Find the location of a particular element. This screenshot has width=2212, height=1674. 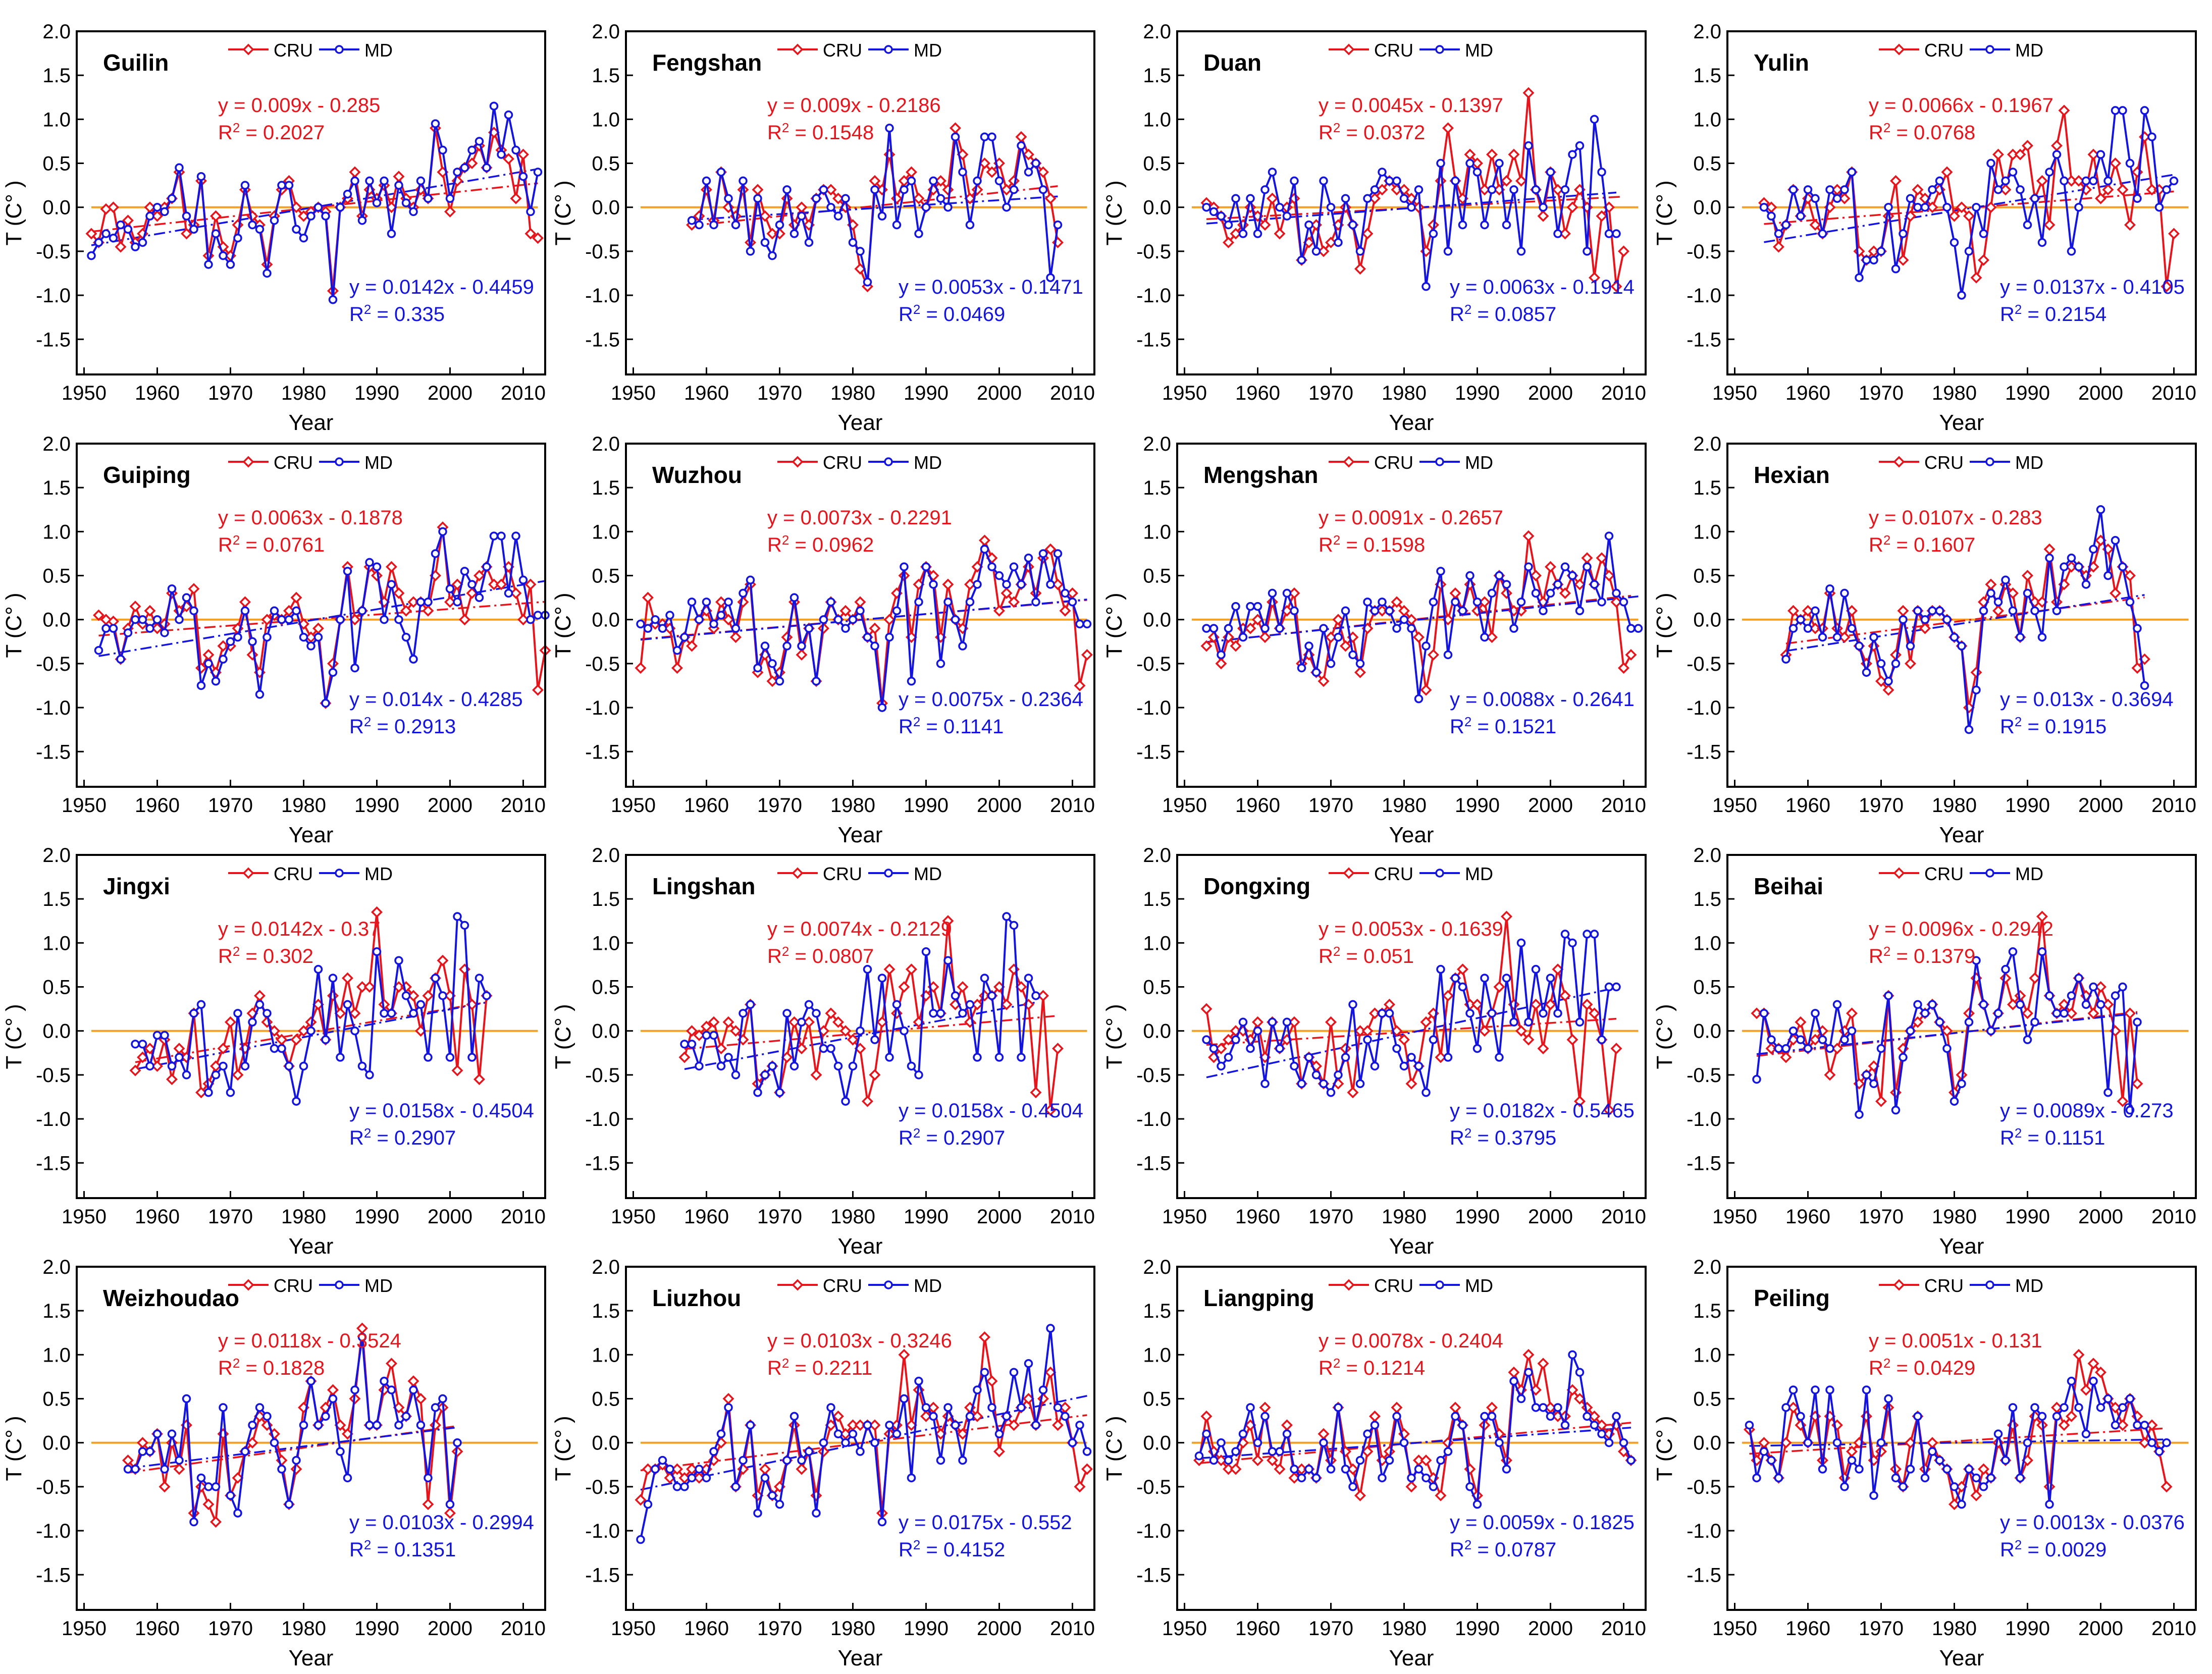

cru-equation: y = 0.0051x - 0.131 is located at coordinates (1955, 1341).